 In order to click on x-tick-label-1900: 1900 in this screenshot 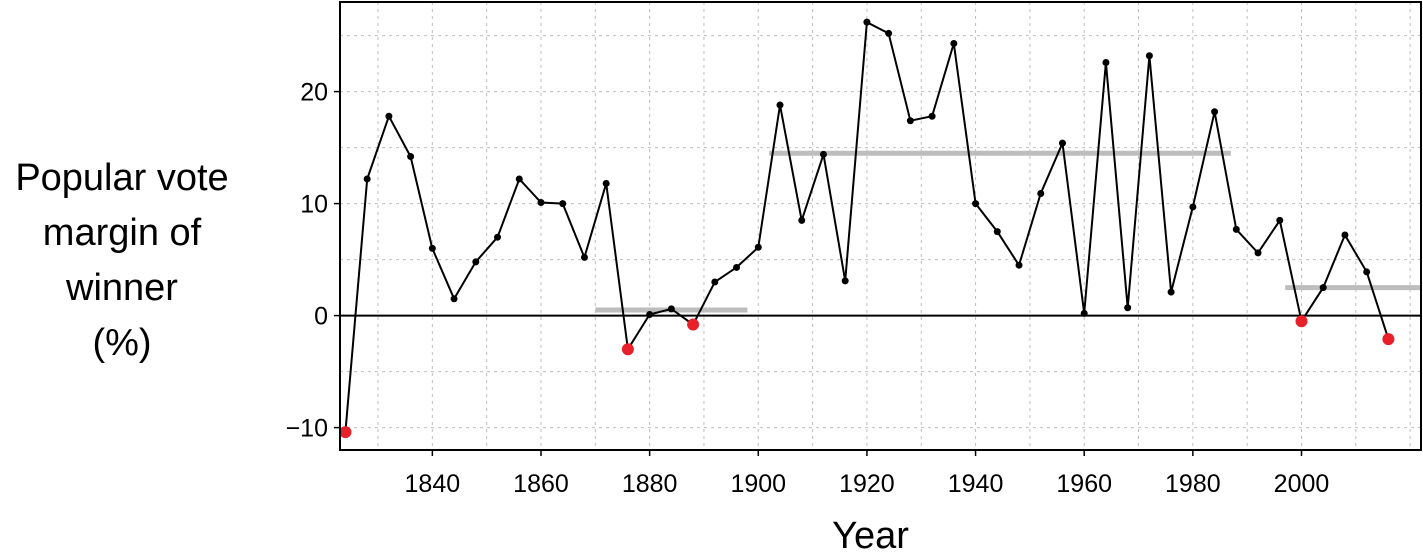, I will do `click(758, 484)`.